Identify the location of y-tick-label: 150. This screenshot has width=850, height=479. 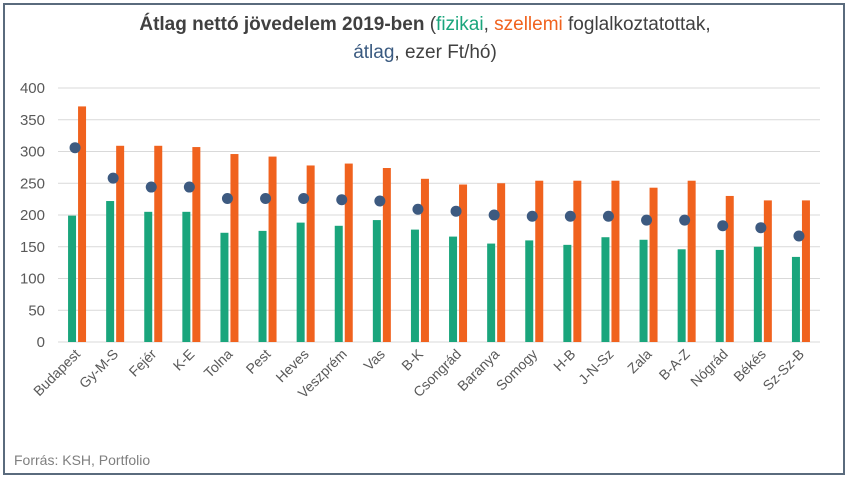
(32, 247).